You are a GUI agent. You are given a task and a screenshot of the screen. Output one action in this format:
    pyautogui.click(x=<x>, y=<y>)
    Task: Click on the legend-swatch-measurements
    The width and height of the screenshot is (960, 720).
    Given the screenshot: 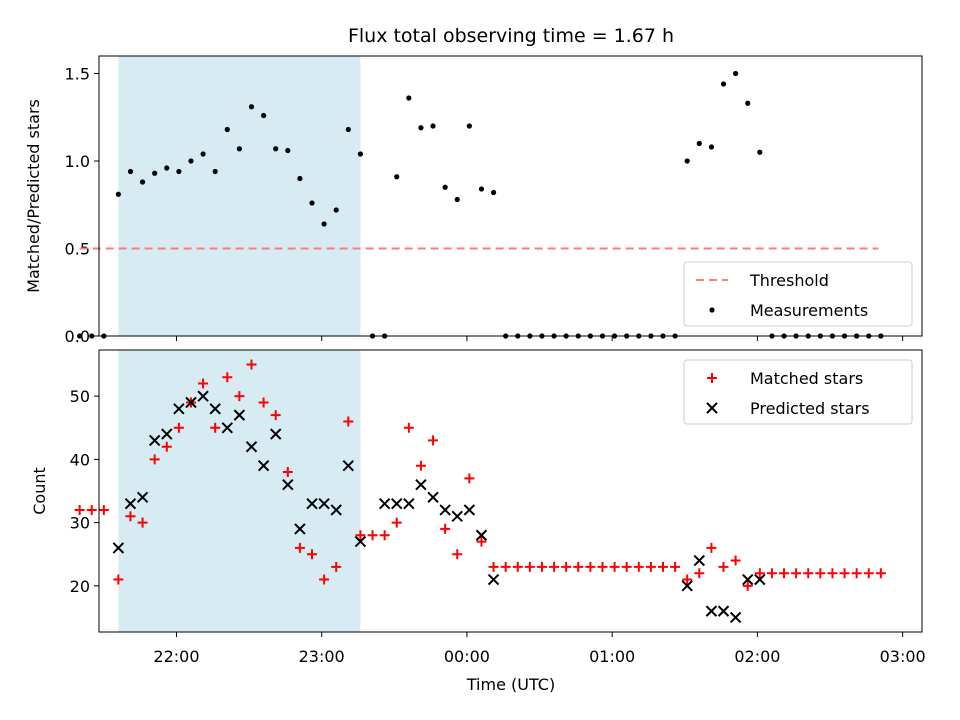 What is the action you would take?
    pyautogui.click(x=712, y=310)
    